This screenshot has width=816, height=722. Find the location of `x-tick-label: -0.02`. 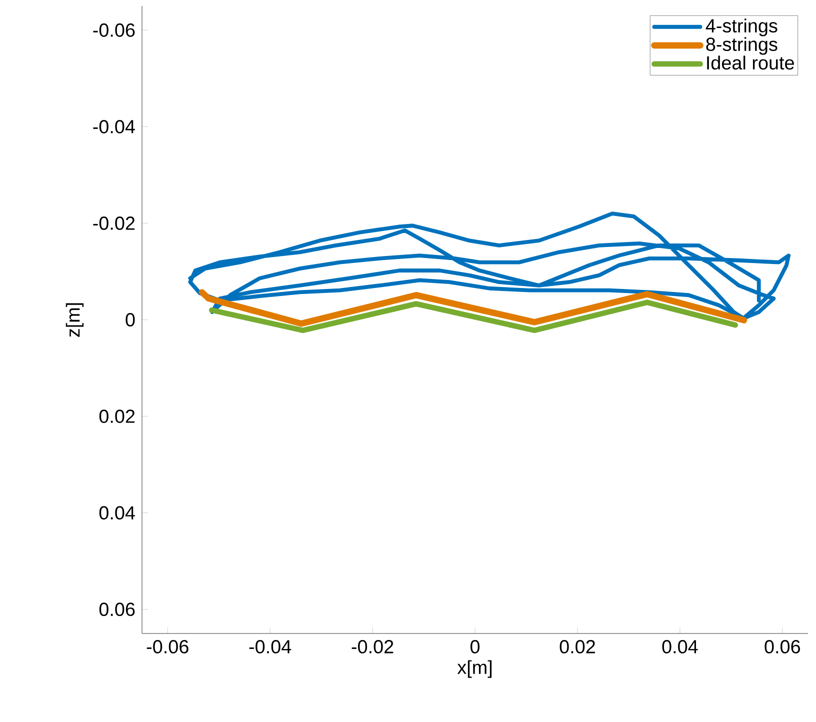

x-tick-label: -0.02 is located at coordinates (373, 647).